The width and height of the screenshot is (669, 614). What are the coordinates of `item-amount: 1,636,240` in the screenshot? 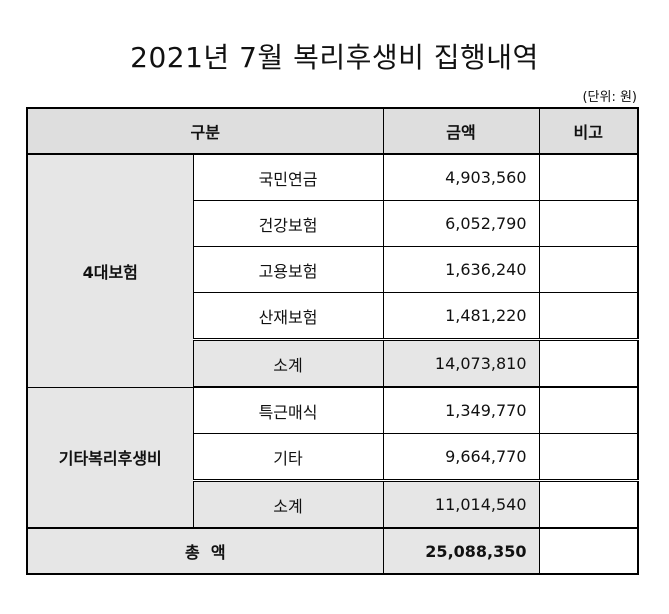 It's located at (461, 269).